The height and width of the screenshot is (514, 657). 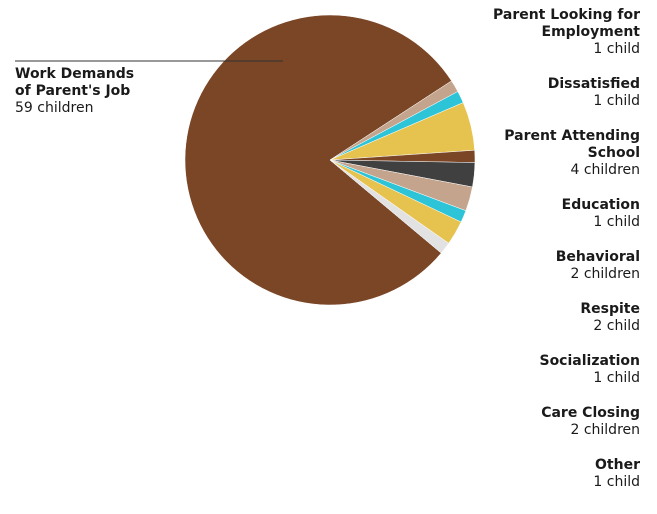 I want to click on legend-label: Dissatisfied, so click(x=593, y=84).